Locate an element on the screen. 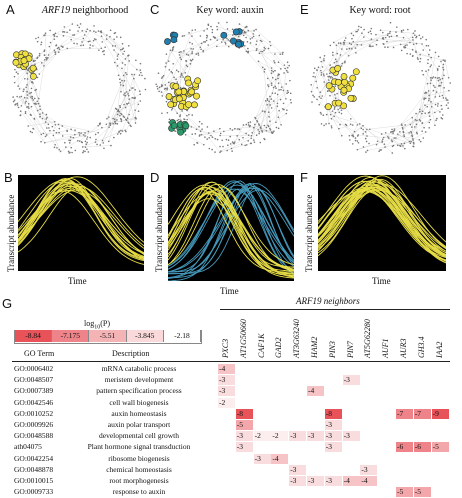  auxin-cluster-blue-top is located at coordinates (232, 38).